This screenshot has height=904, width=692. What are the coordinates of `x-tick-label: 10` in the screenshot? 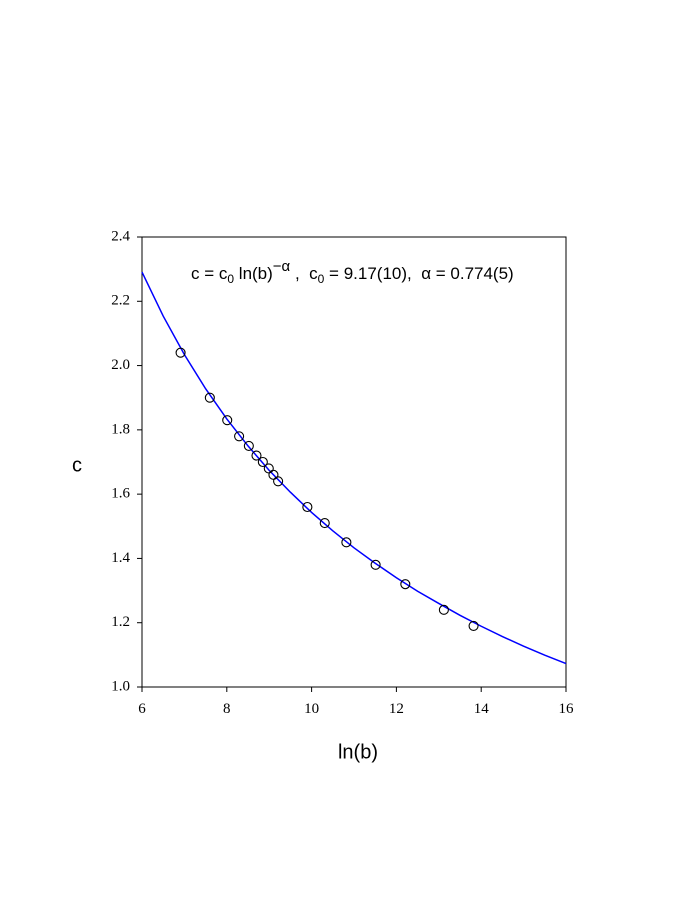 It's located at (311, 709).